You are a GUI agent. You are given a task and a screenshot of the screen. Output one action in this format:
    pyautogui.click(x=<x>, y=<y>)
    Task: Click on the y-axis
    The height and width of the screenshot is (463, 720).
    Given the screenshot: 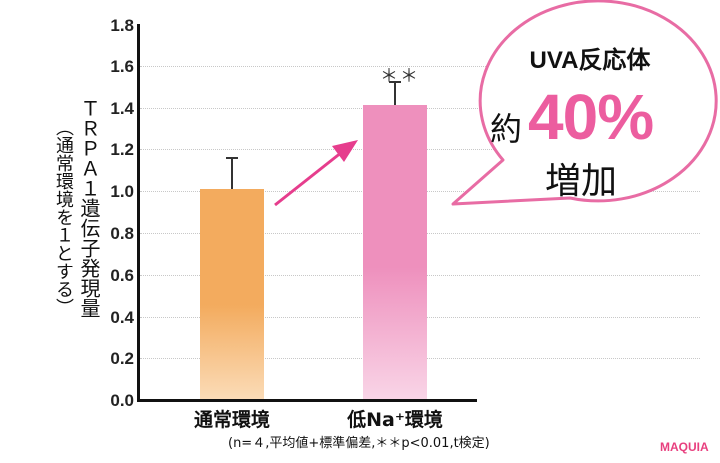 What is the action you would take?
    pyautogui.click(x=138, y=213)
    